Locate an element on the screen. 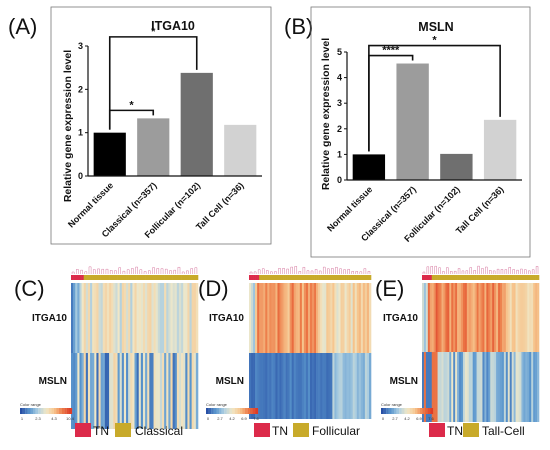 The width and height of the screenshot is (550, 450). group-annotation-bar is located at coordinates (481, 277).